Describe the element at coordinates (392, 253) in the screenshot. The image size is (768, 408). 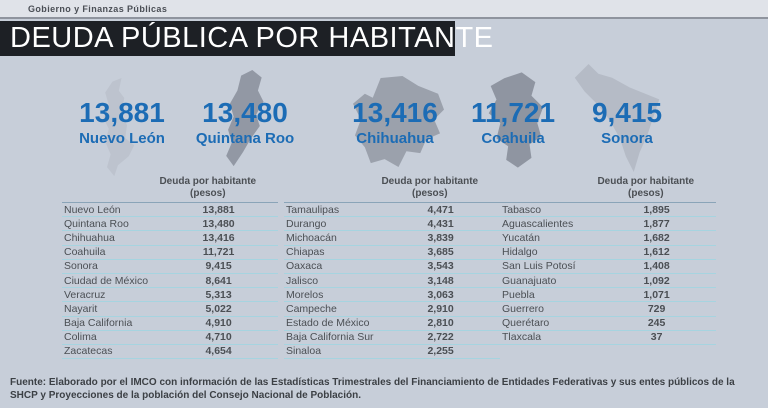
I see `table-row: Chiapas 3,685` at that location.